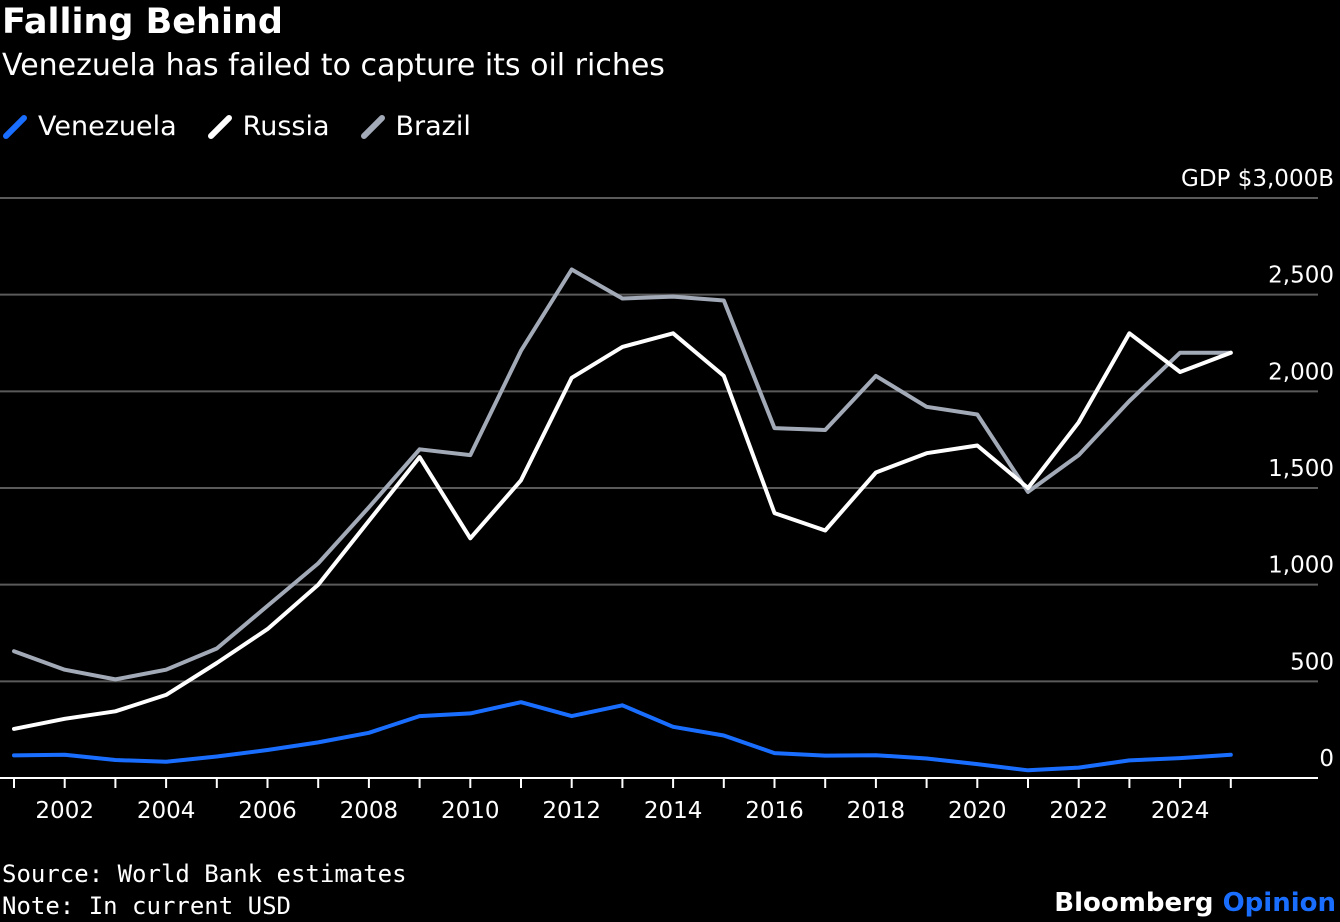  I want to click on units-note: Note: In current USD, so click(146, 906).